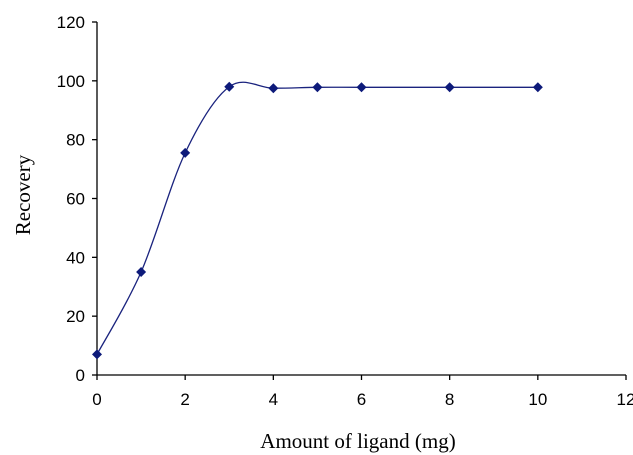  Describe the element at coordinates (625, 399) in the screenshot. I see `x-tick-label: 12` at that location.